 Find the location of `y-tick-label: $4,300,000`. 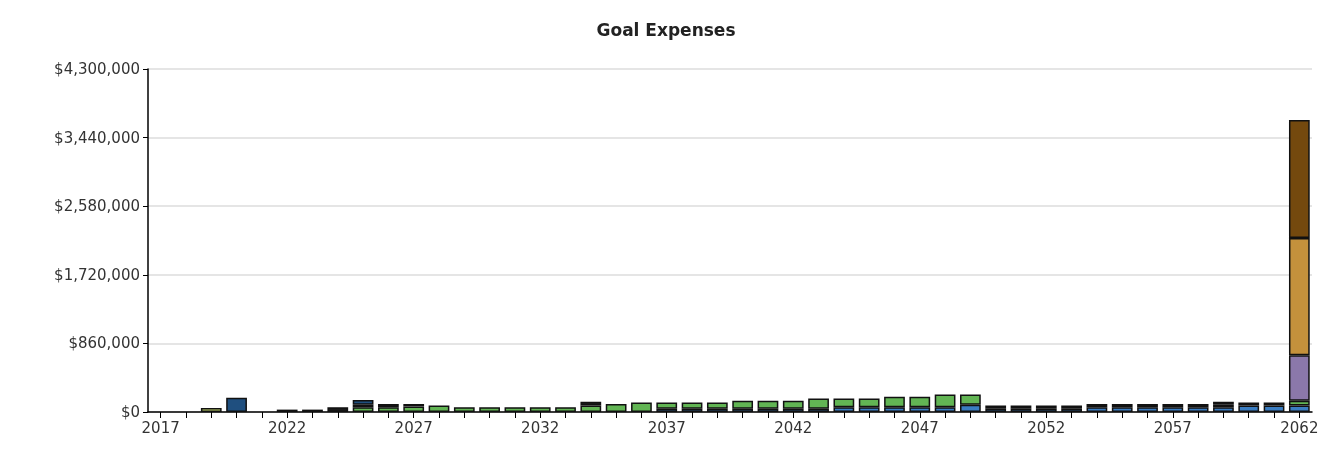

y-tick-label: $4,300,000 is located at coordinates (97, 69).